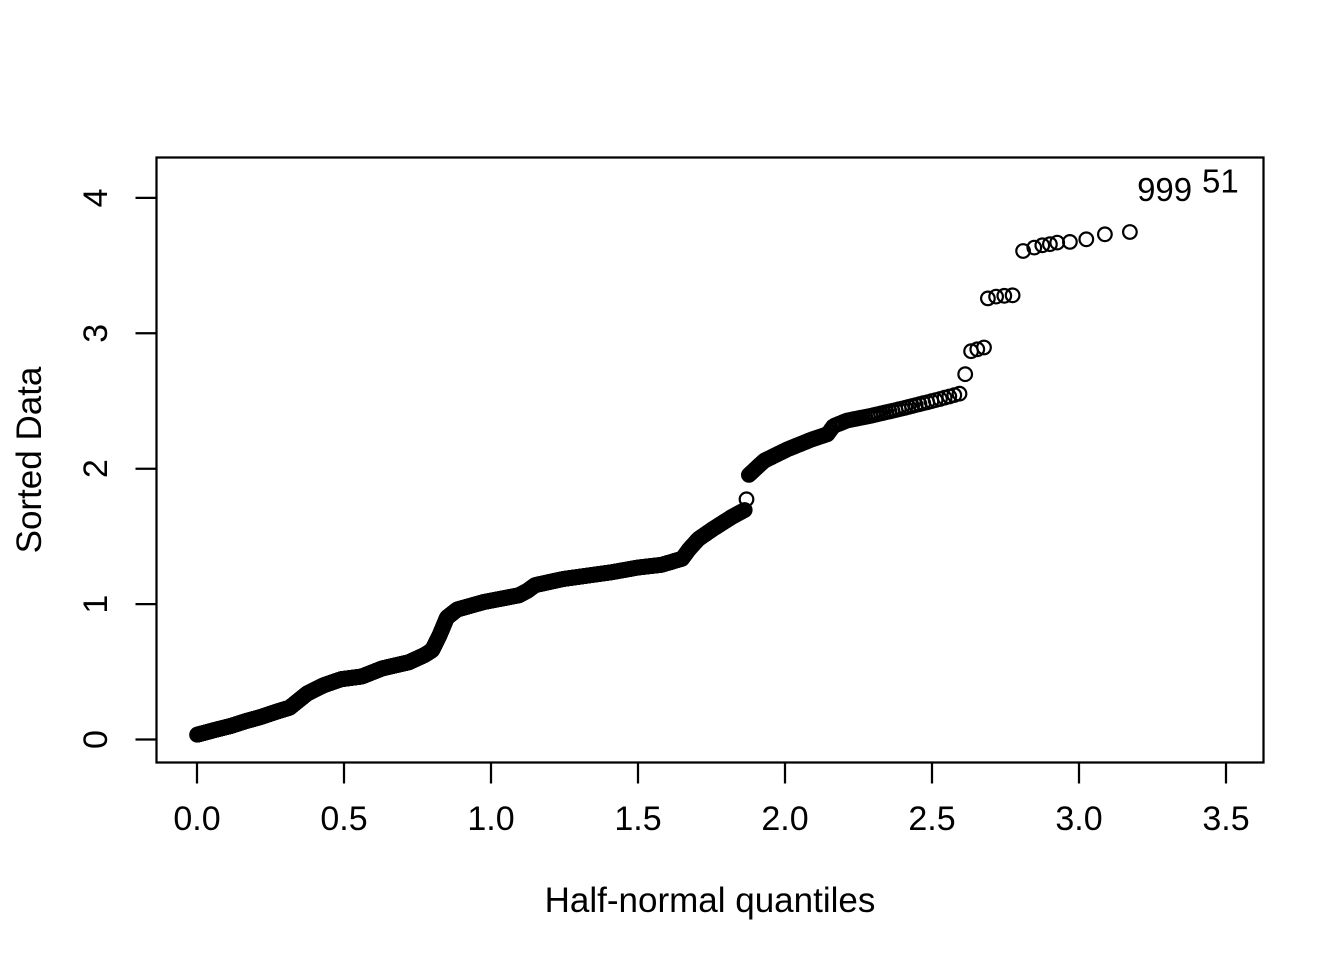 This screenshot has width=1344, height=960. I want to click on outlier-point-labels: 999 51, so click(1188, 185).